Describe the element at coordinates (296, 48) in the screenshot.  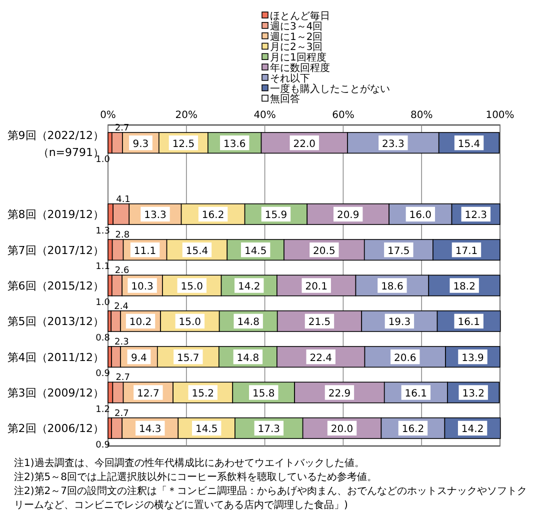
I see `legend-label: 月に2～3回` at that location.